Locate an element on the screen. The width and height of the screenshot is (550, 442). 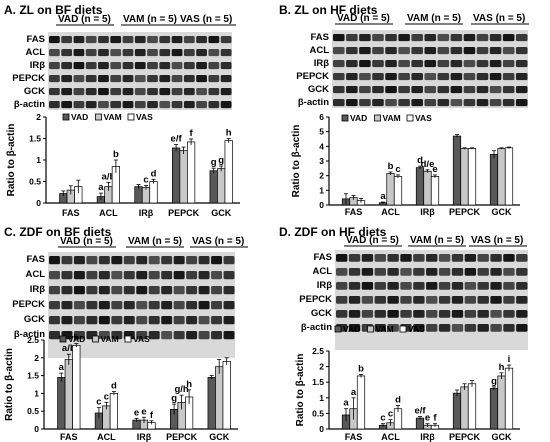
blot-protein-label: IRβ is located at coordinates (38, 65).